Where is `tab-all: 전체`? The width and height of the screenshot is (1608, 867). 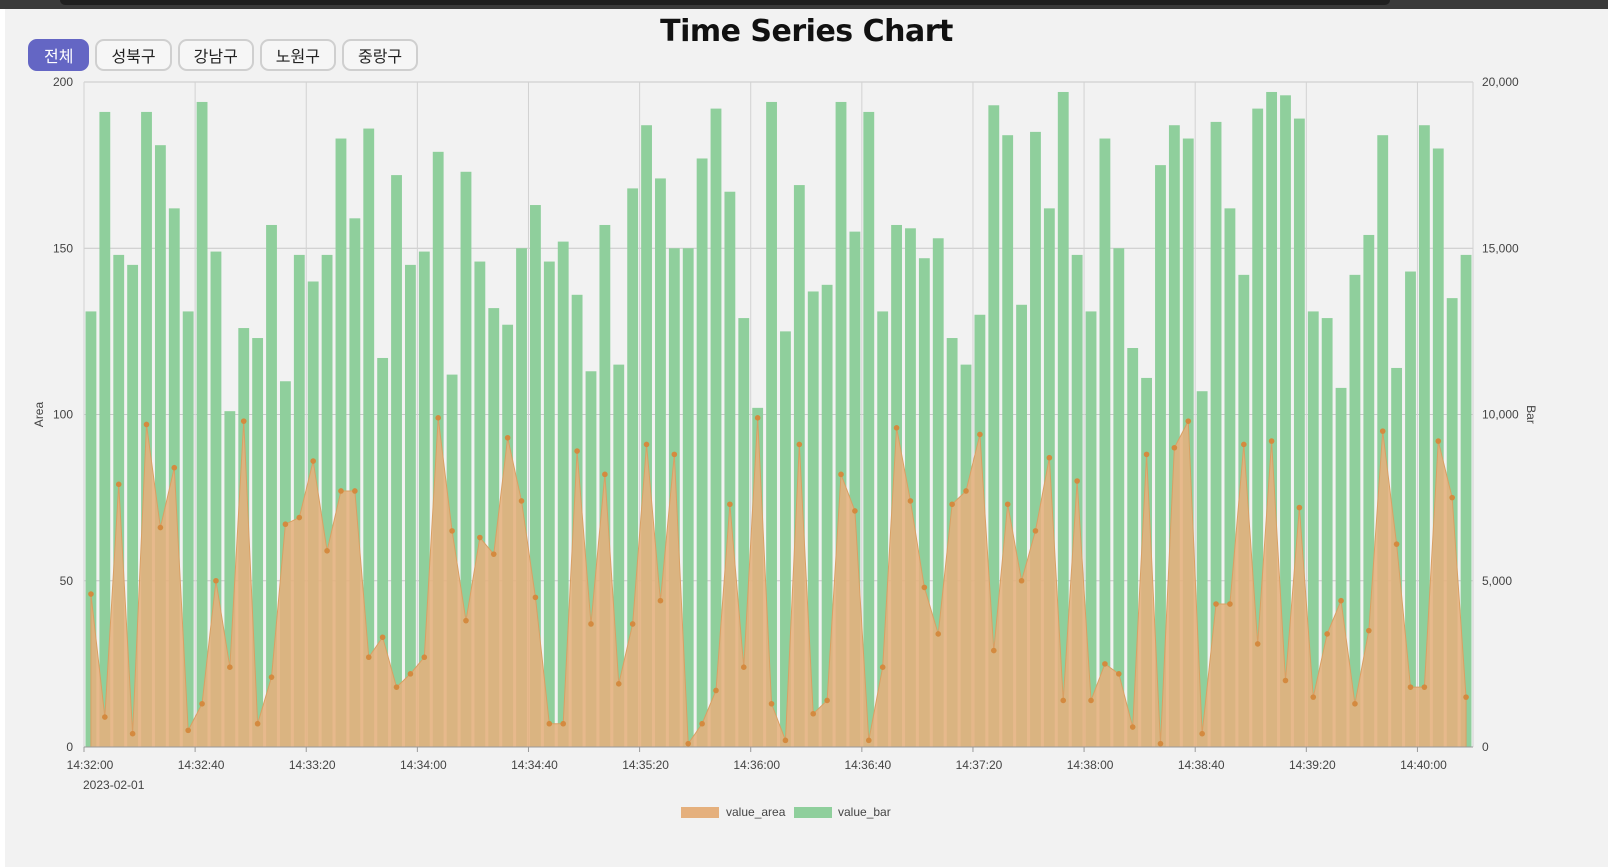 tab-all: 전체 is located at coordinates (59, 55).